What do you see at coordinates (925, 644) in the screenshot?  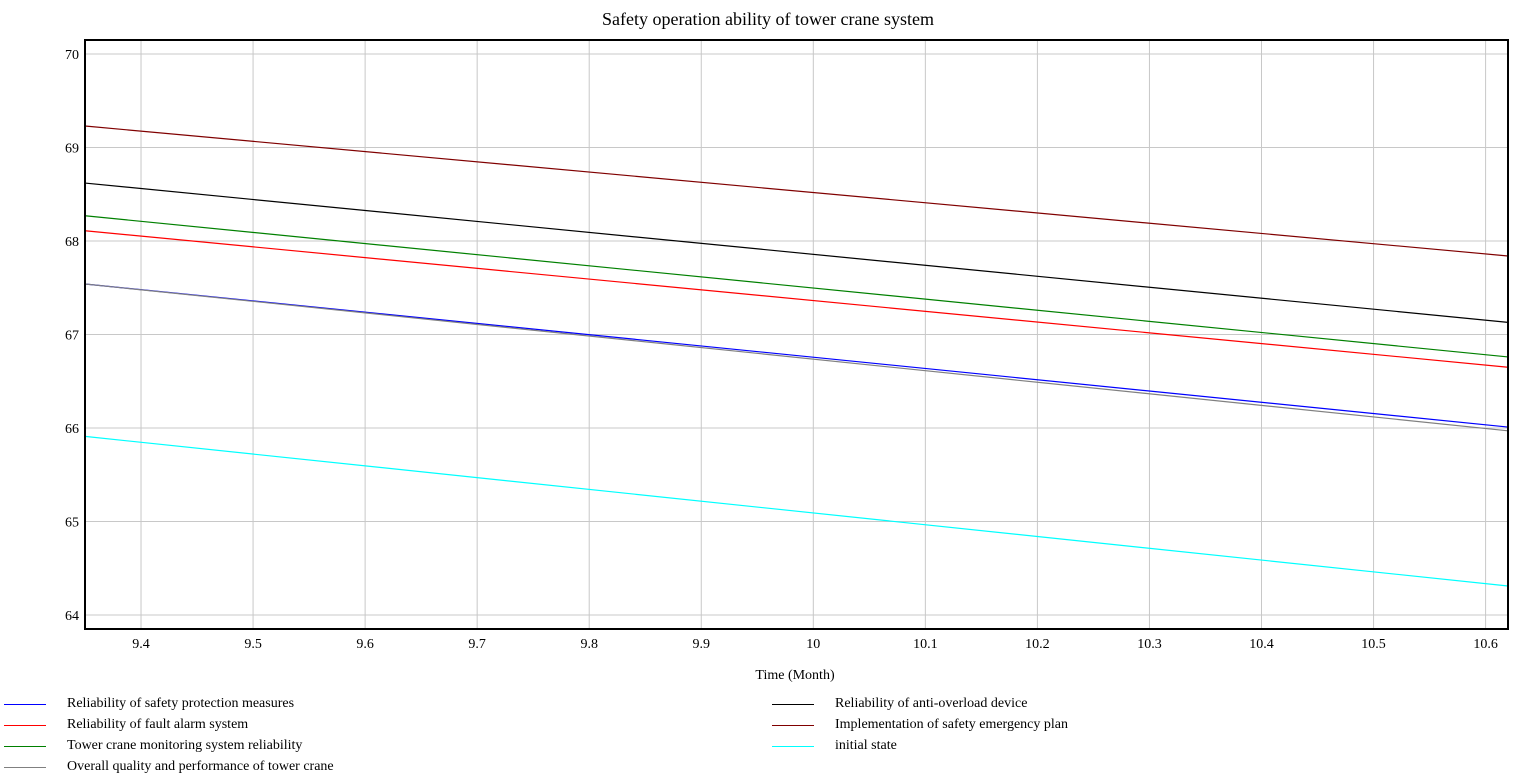 I see `x-tick-label: 10.1` at bounding box center [925, 644].